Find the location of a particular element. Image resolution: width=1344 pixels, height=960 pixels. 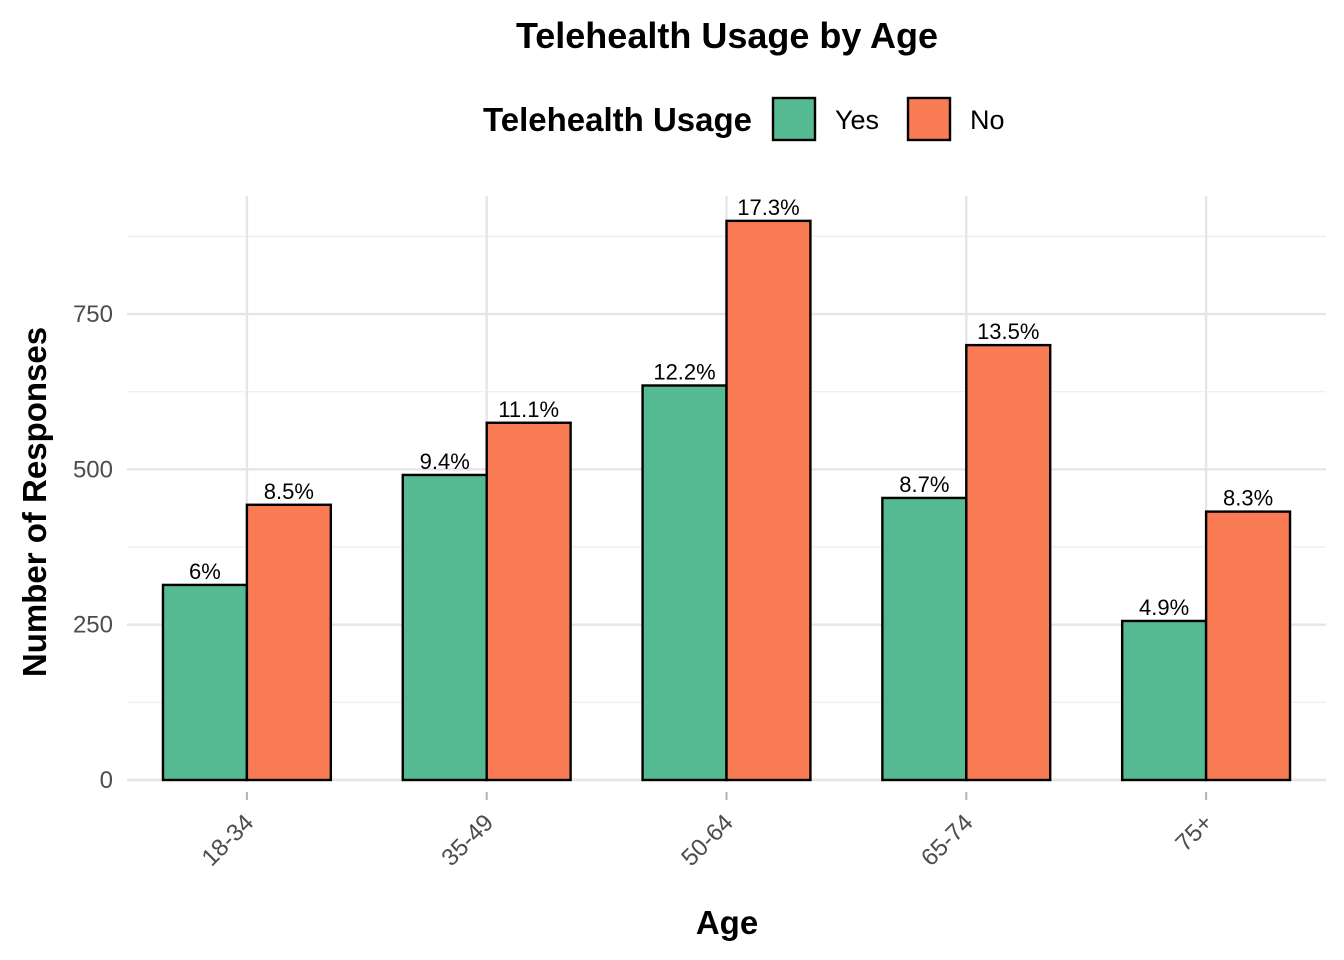

y-axis-ticks: 0 250 500 750 is located at coordinates (93, 547).